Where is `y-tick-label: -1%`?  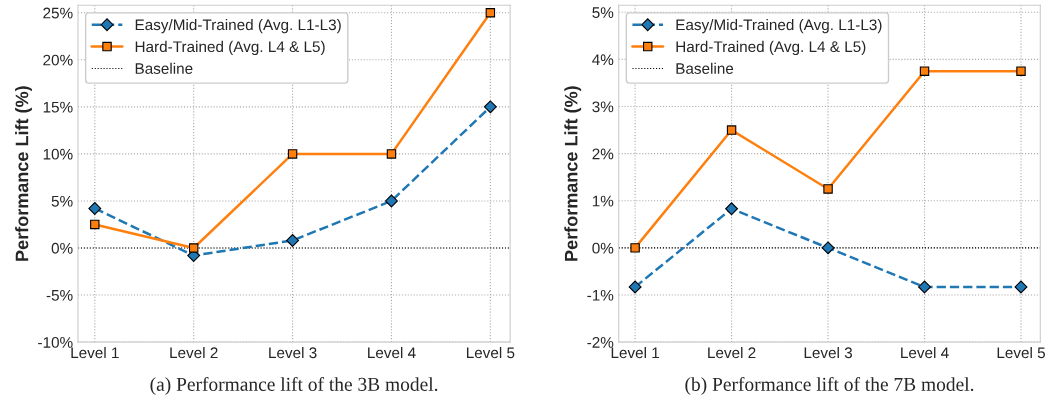
y-tick-label: -1% is located at coordinates (600, 295).